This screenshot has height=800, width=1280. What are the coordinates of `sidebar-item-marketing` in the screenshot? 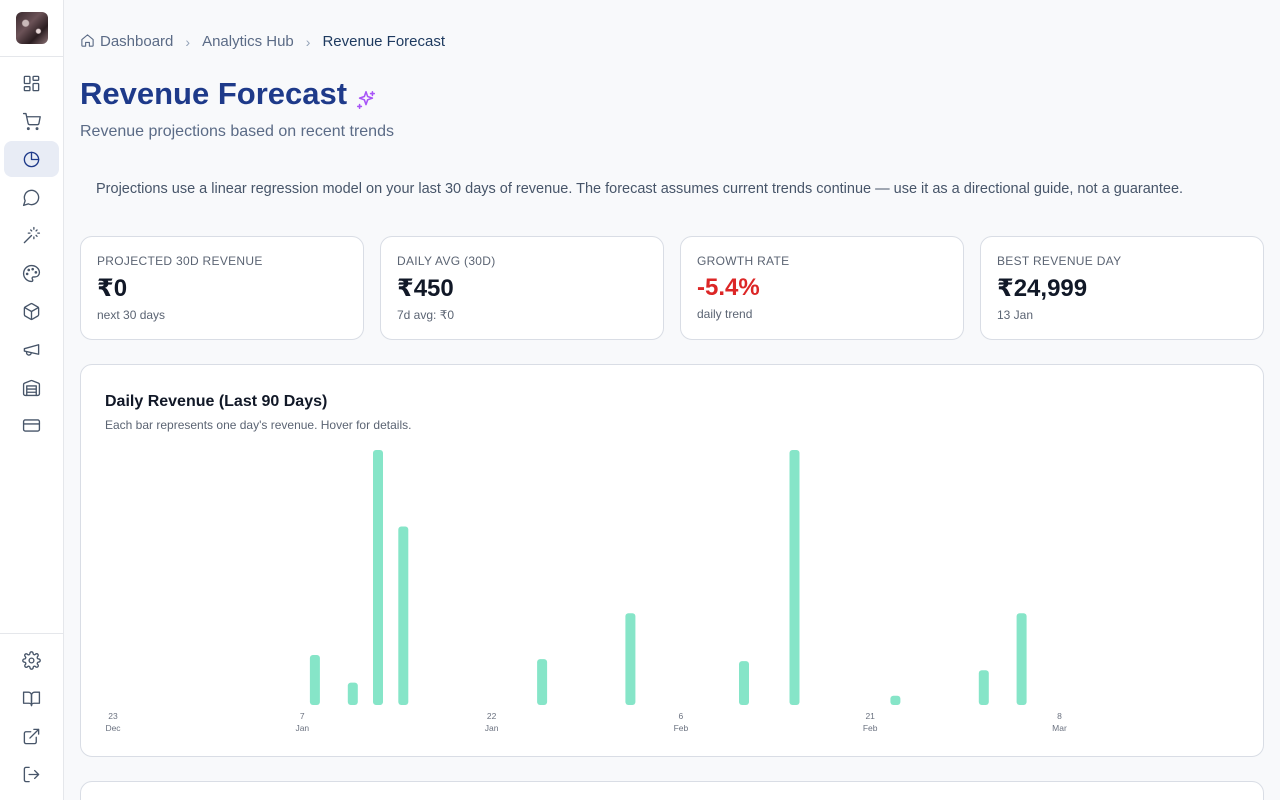 It's located at (31, 349).